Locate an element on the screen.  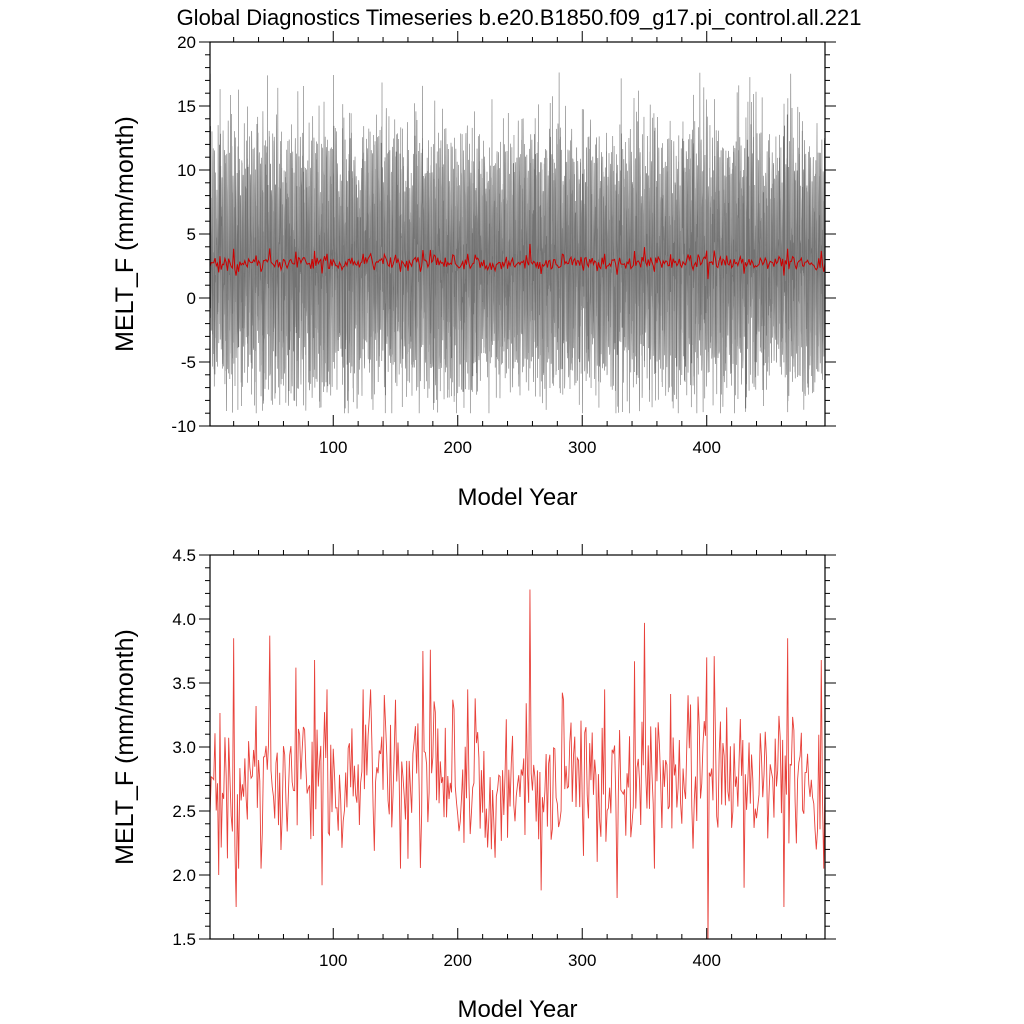
y-tick-label: 3.0 is located at coordinates (184, 747).